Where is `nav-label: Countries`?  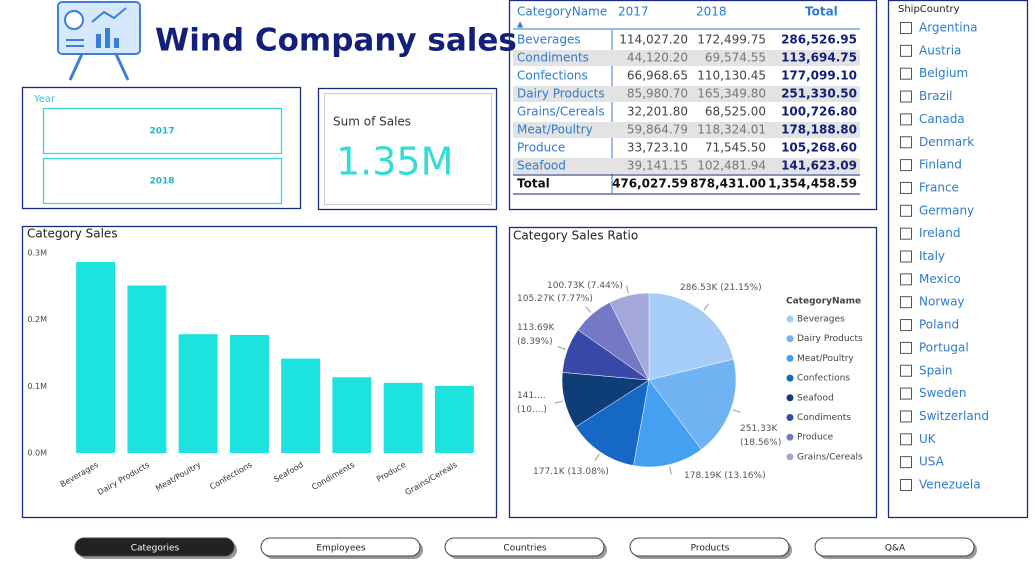 nav-label: Countries is located at coordinates (524, 549).